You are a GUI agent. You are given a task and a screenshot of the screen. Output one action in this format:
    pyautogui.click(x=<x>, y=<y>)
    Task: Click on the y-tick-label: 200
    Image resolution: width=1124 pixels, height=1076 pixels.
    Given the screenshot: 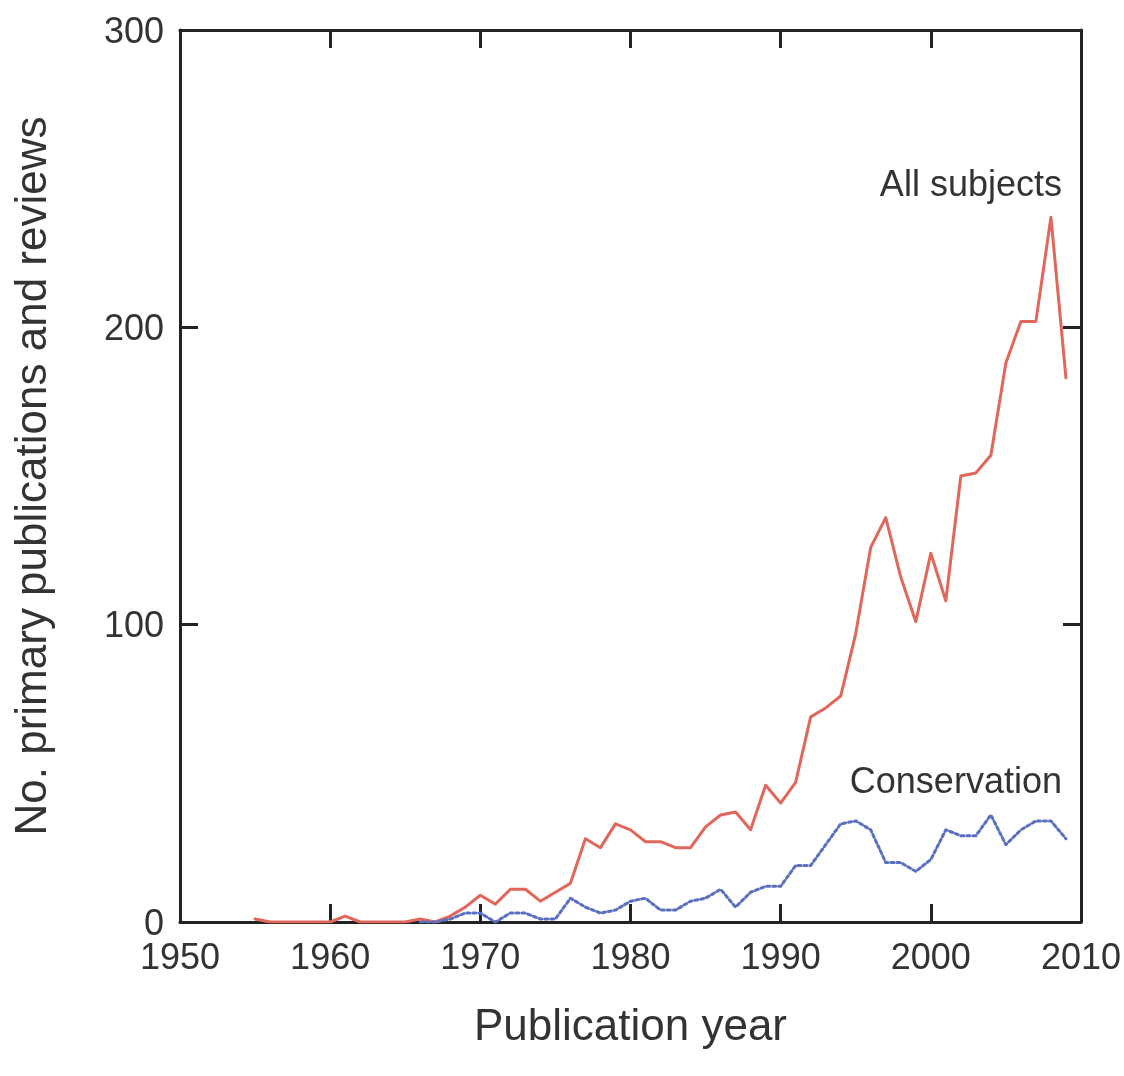 What is the action you would take?
    pyautogui.click(x=133, y=327)
    